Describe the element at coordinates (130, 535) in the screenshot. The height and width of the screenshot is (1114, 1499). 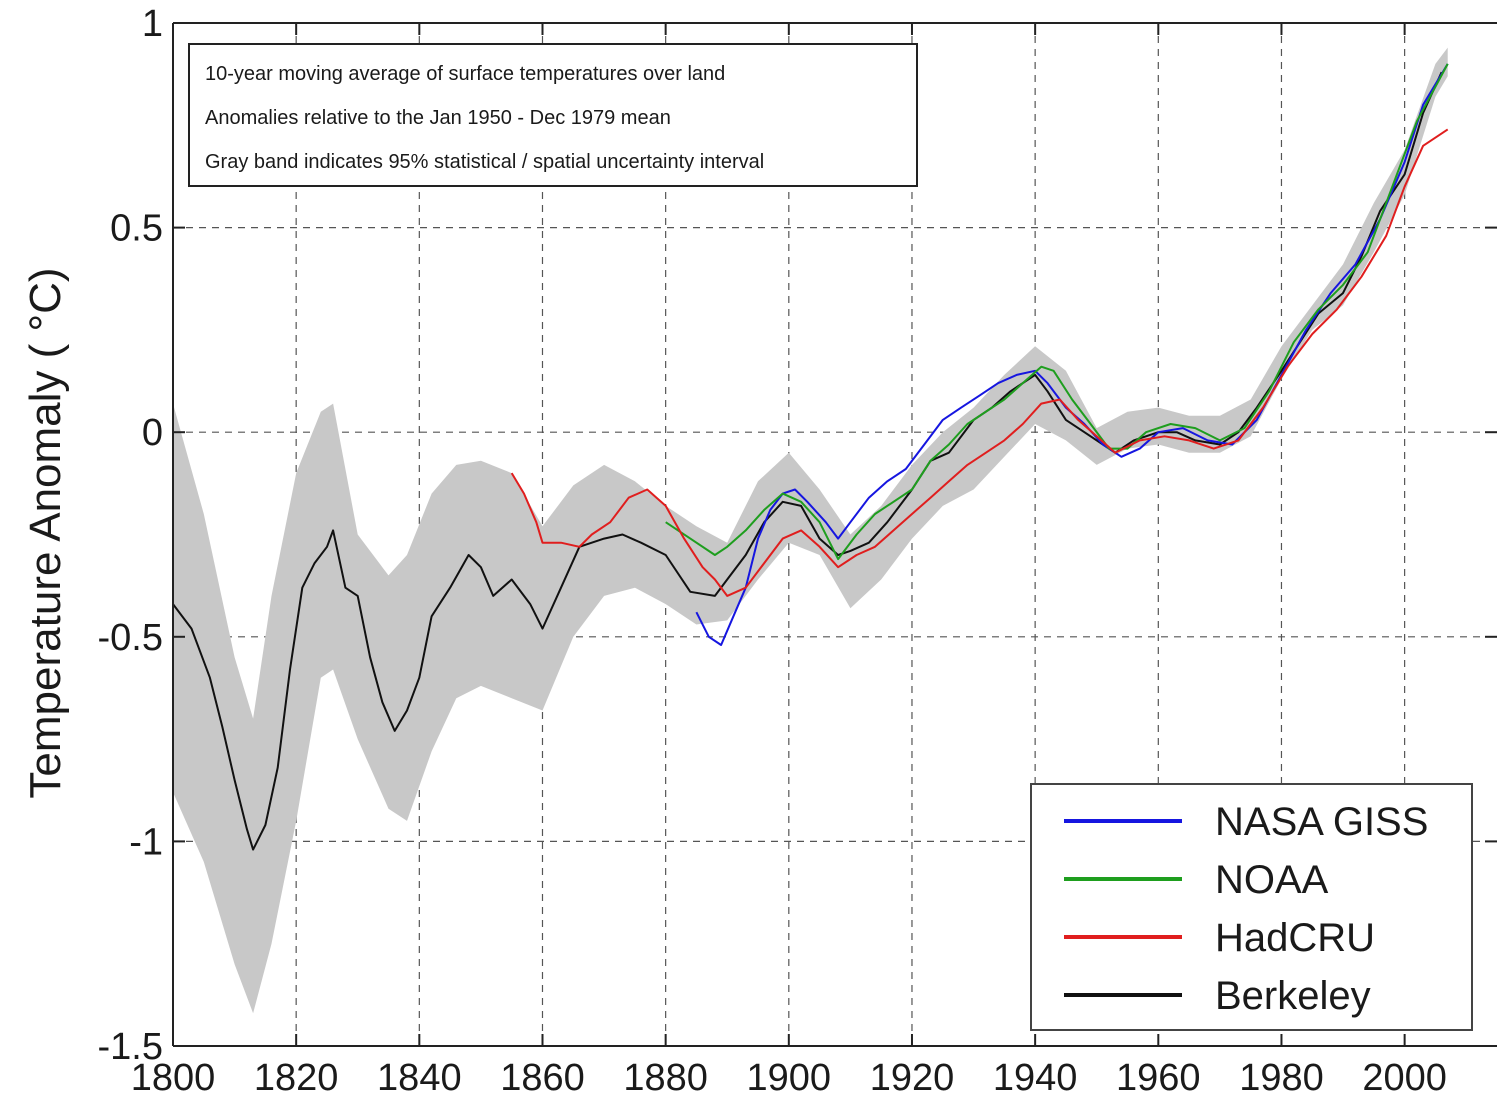
I see `y-tick-labels: 1 0.5 0 -0.5 -1 -1.5` at that location.